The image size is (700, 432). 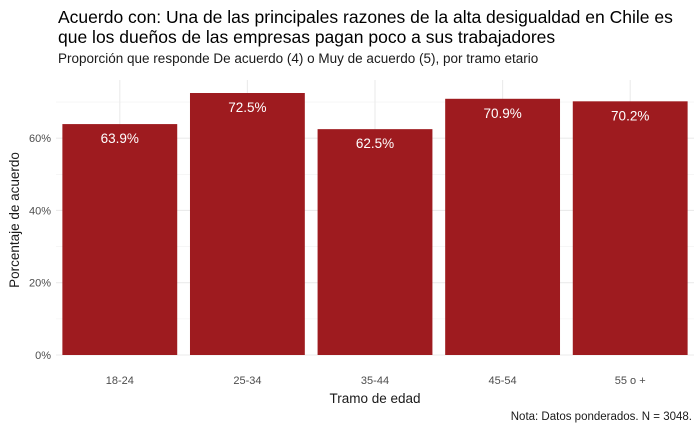 I want to click on bar-55 o +, so click(x=630, y=228).